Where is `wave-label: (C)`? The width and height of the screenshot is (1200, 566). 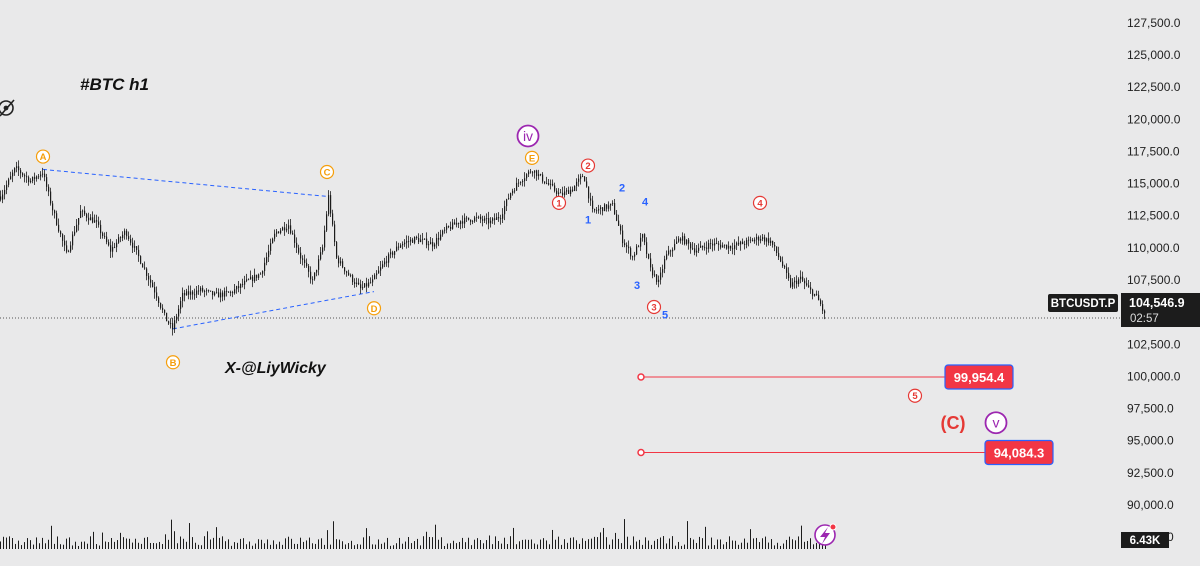 wave-label: (C) is located at coordinates (953, 423).